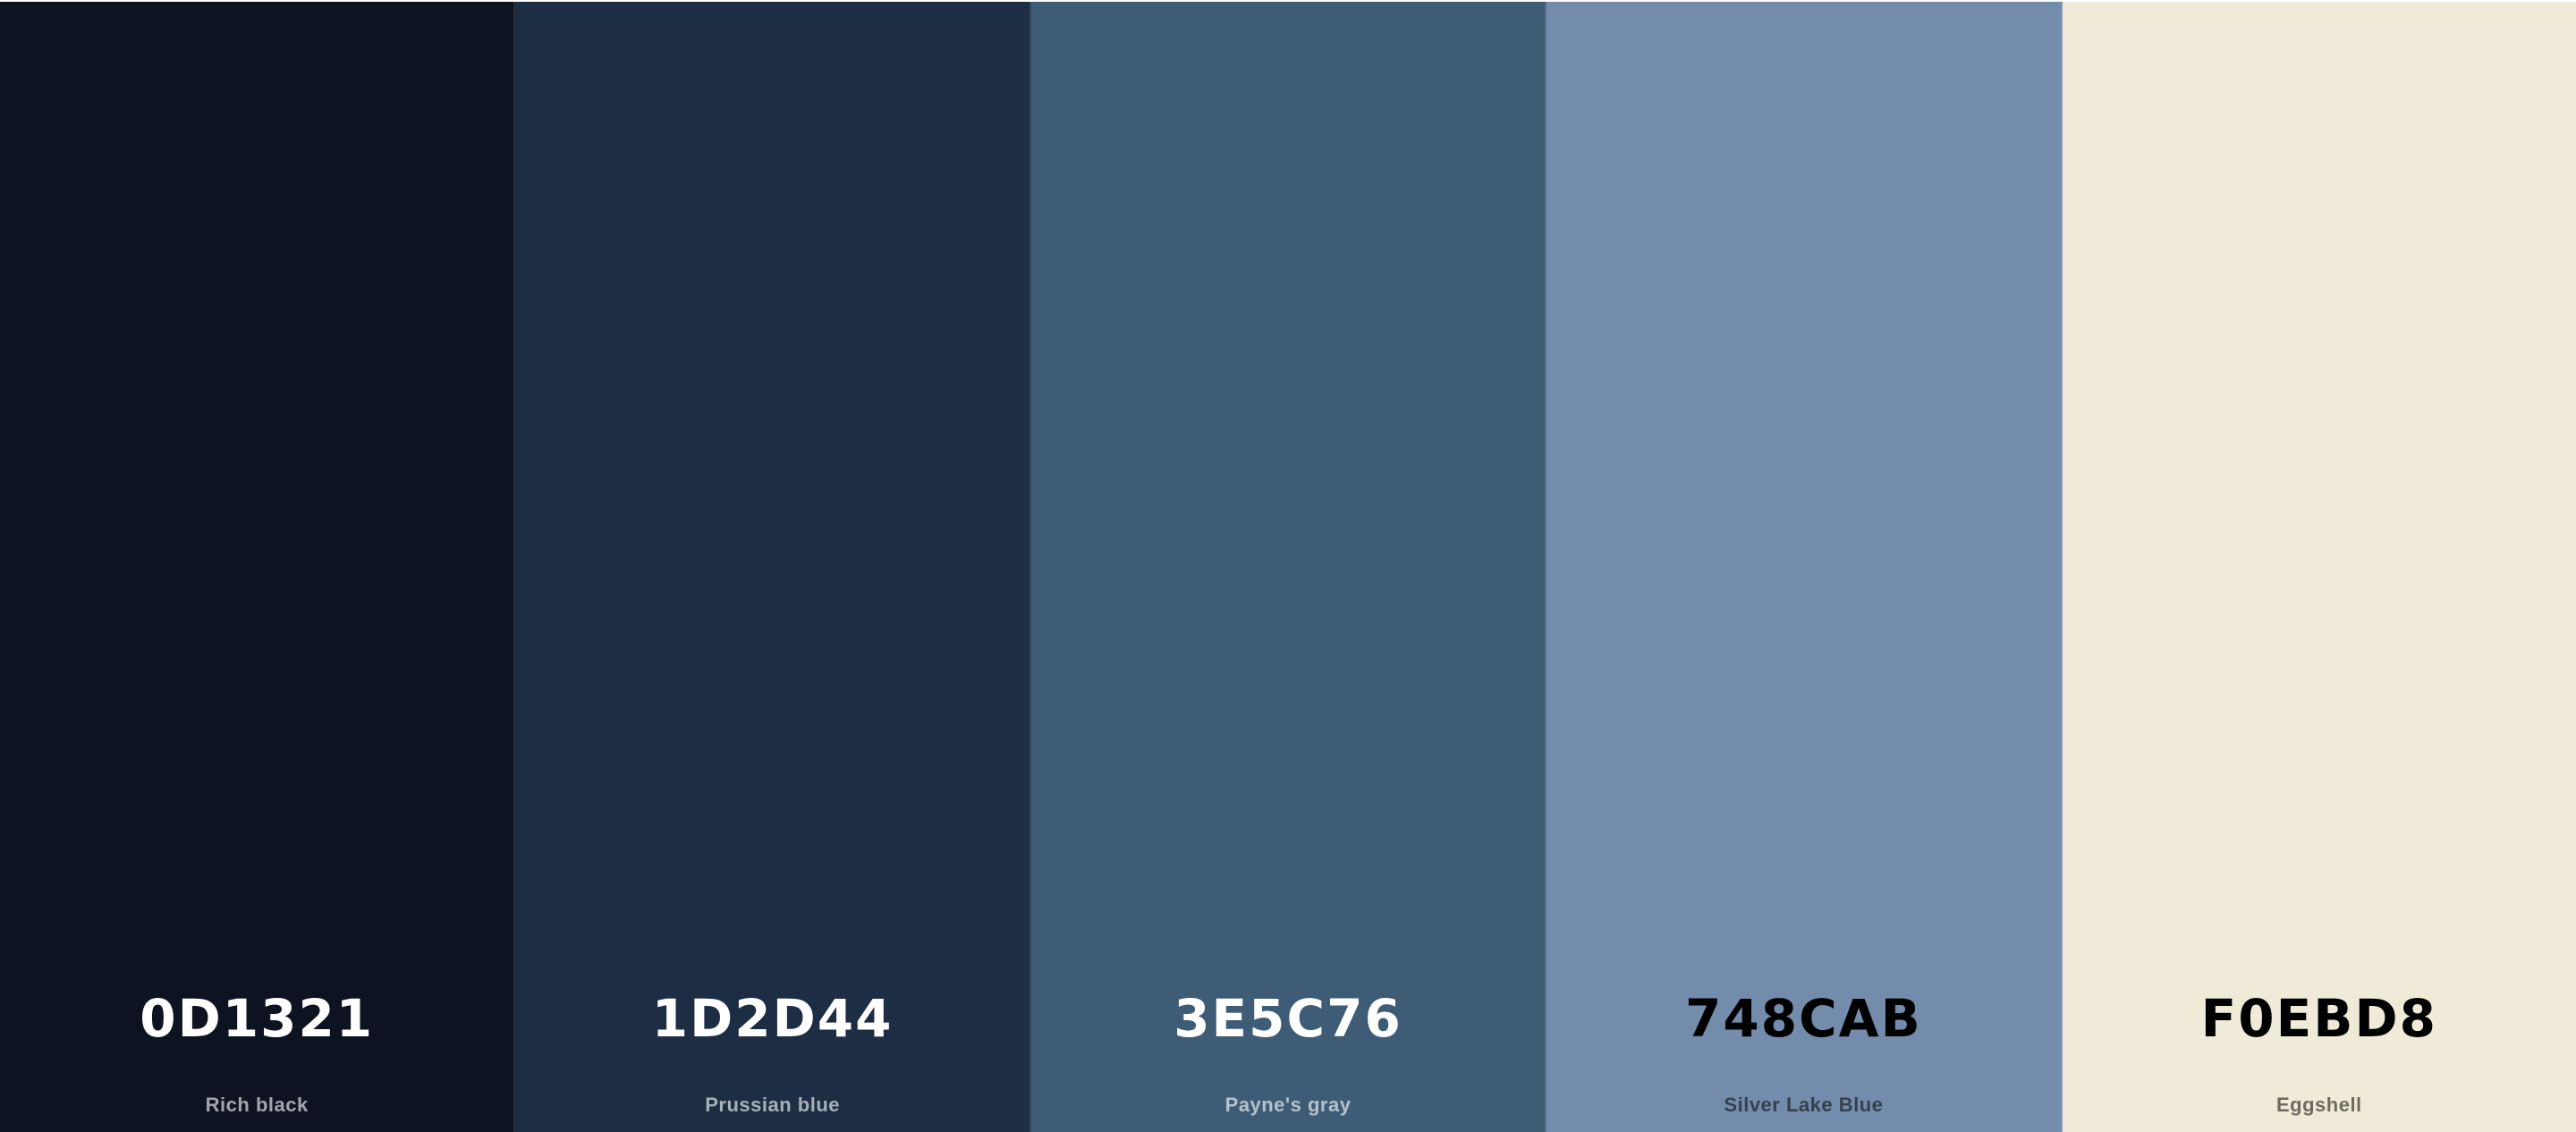 The height and width of the screenshot is (1132, 2576). Describe the element at coordinates (772, 1105) in the screenshot. I see `swatch-color-name: Prussian blue` at that location.